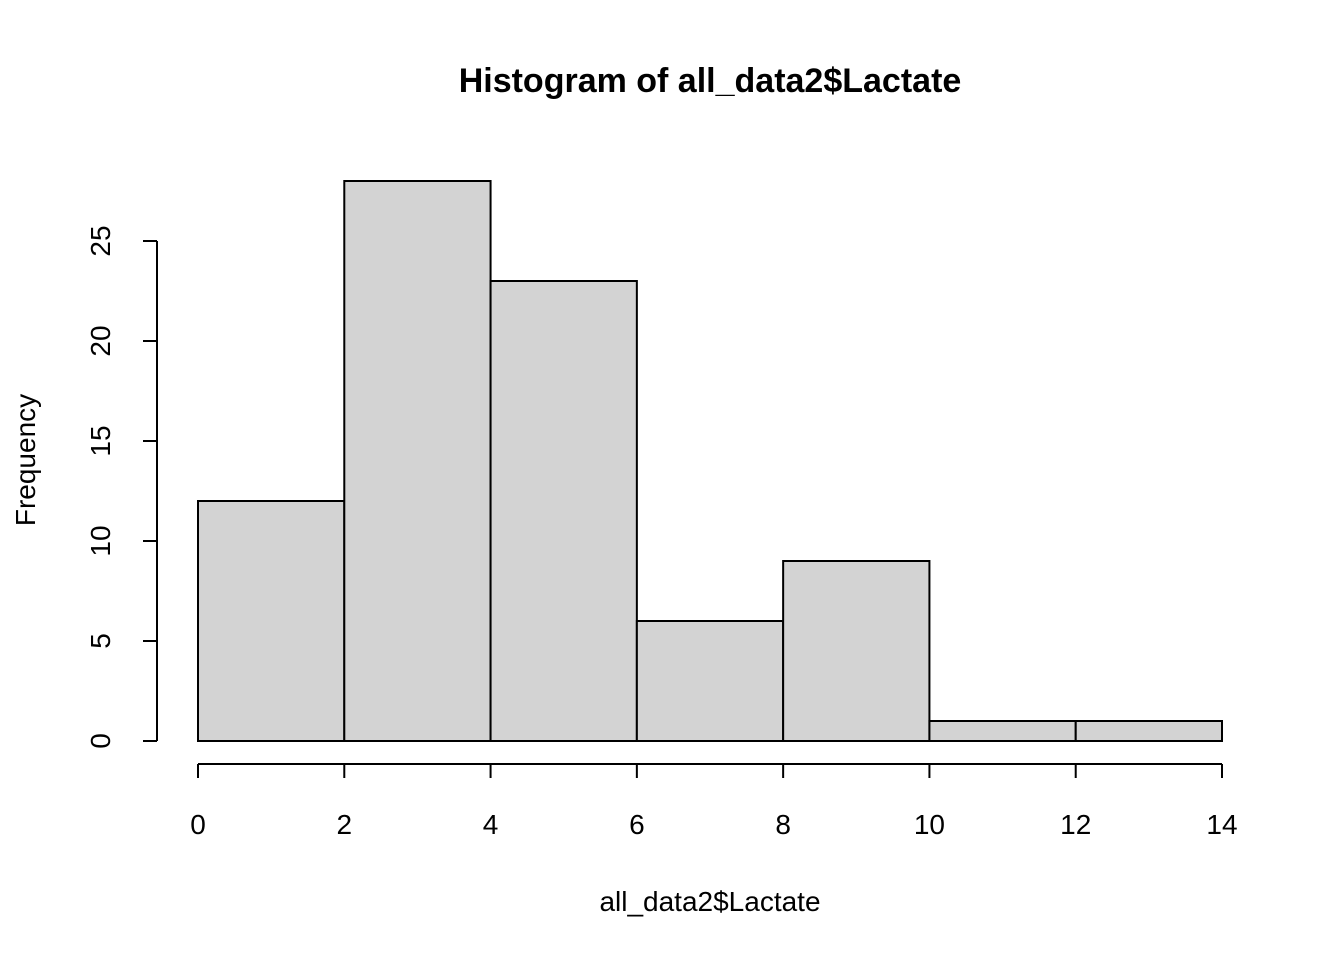  I want to click on y-tick-label: 25, so click(100, 240).